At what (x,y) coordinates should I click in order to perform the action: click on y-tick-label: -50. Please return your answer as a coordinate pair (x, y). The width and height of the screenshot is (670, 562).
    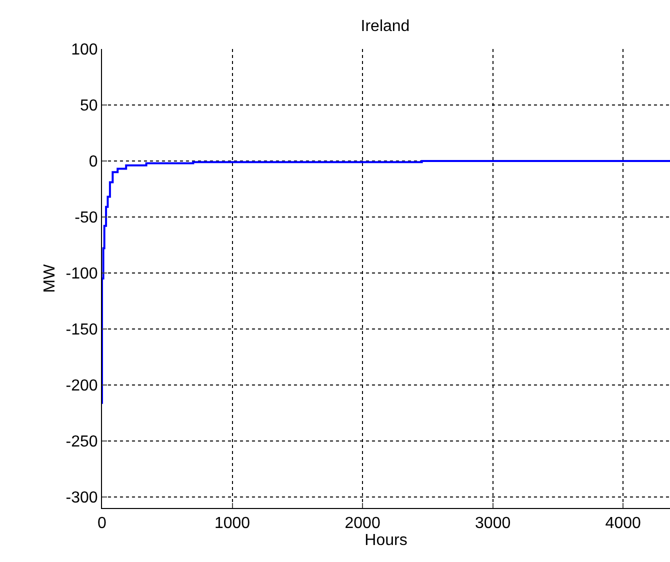
    Looking at the image, I should click on (86, 218).